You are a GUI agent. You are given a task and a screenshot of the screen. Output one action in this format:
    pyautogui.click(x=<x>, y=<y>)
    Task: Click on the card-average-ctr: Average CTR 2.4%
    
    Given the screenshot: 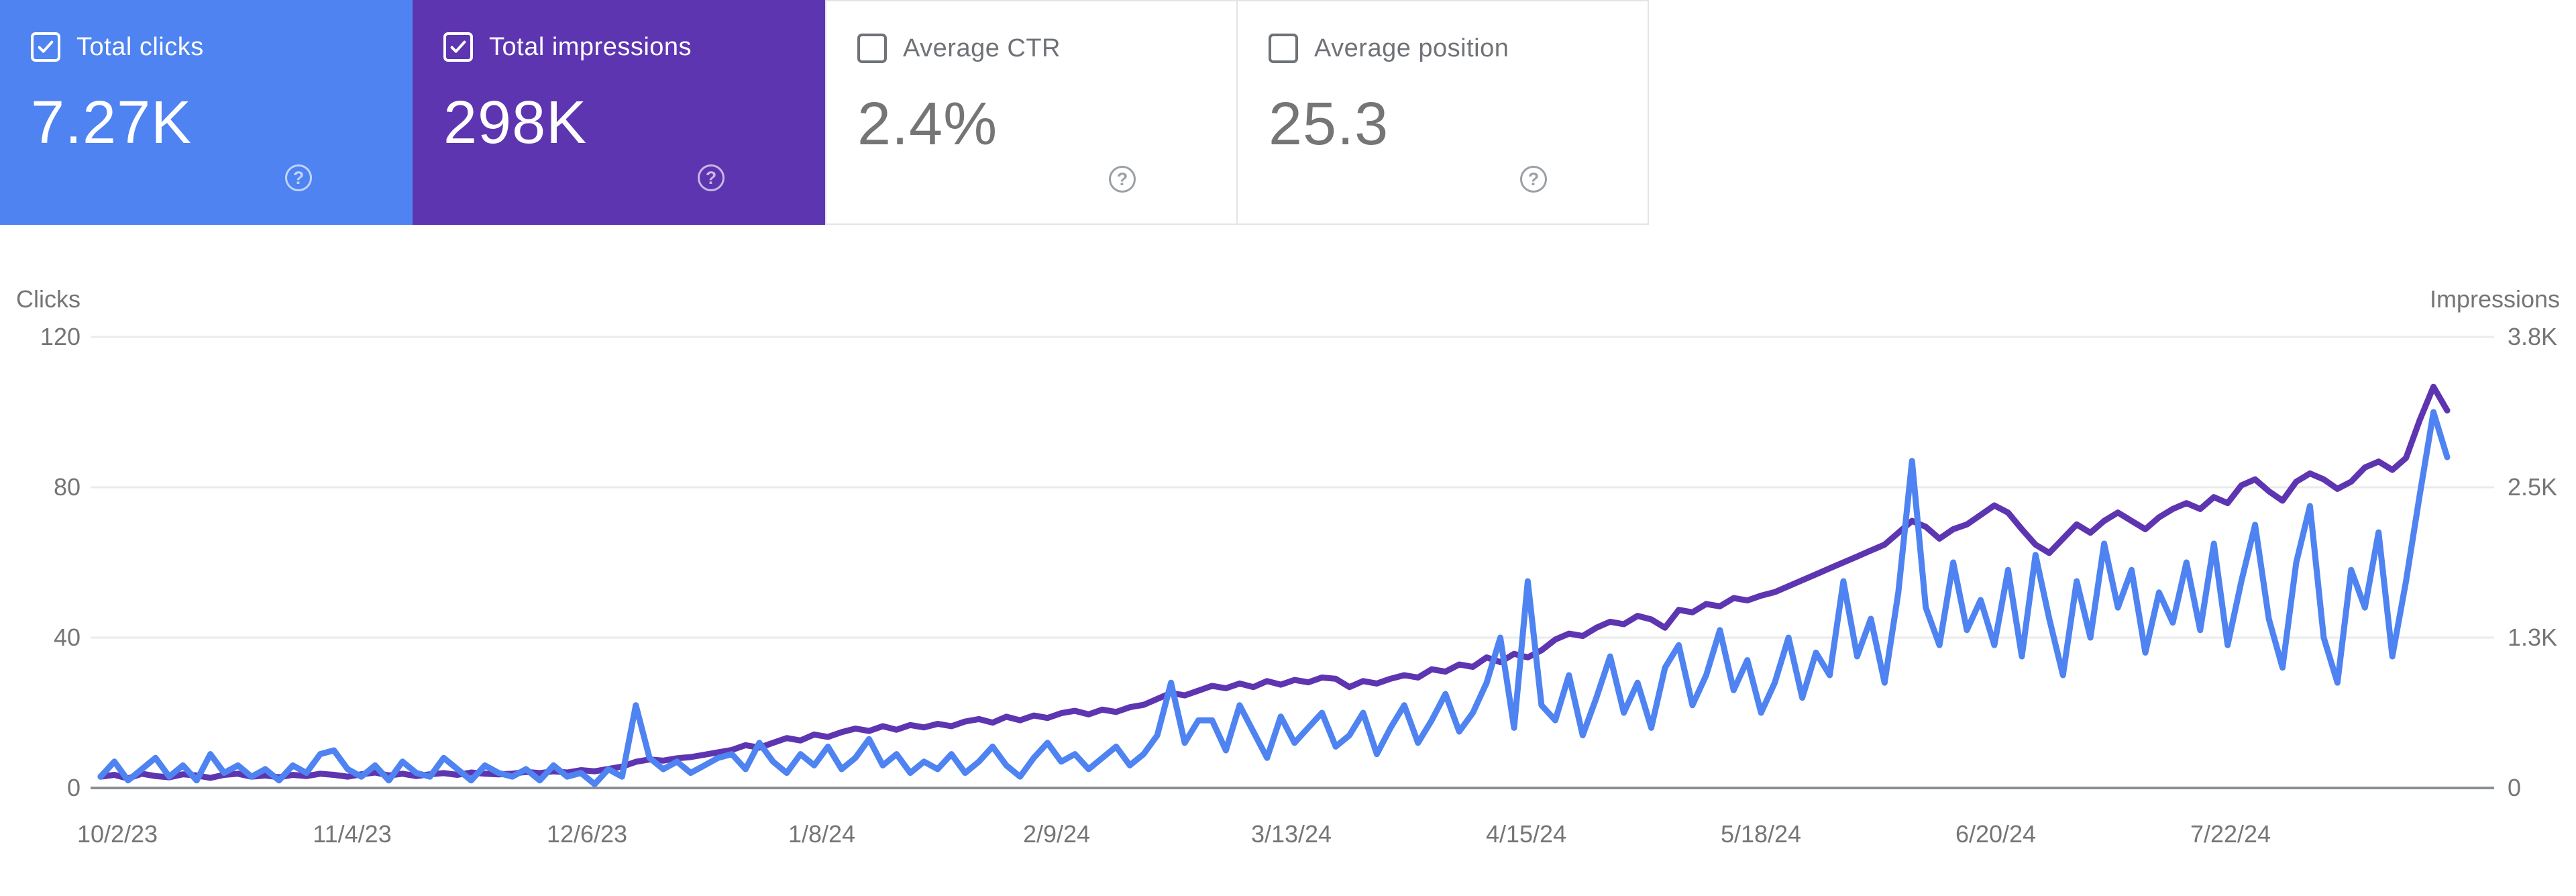 What is the action you would take?
    pyautogui.click(x=1031, y=113)
    